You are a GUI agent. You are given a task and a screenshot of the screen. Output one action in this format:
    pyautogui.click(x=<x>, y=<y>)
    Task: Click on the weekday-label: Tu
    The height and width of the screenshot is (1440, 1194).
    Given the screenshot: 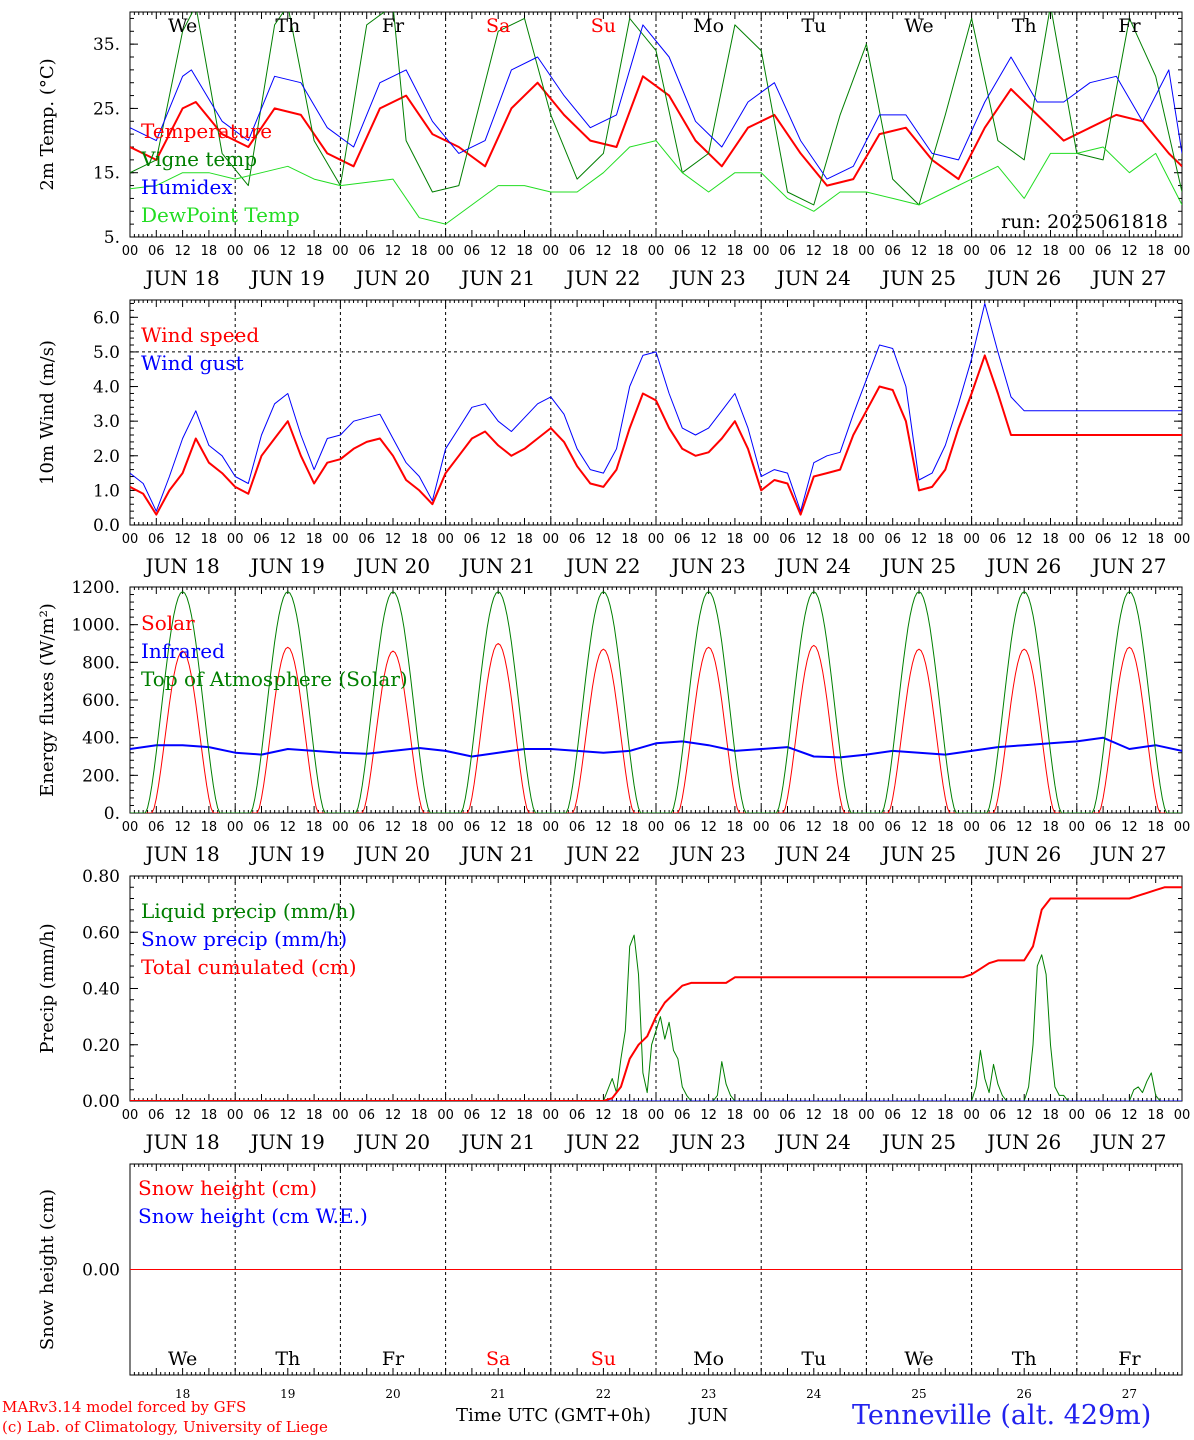 What is the action you would take?
    pyautogui.click(x=813, y=1359)
    